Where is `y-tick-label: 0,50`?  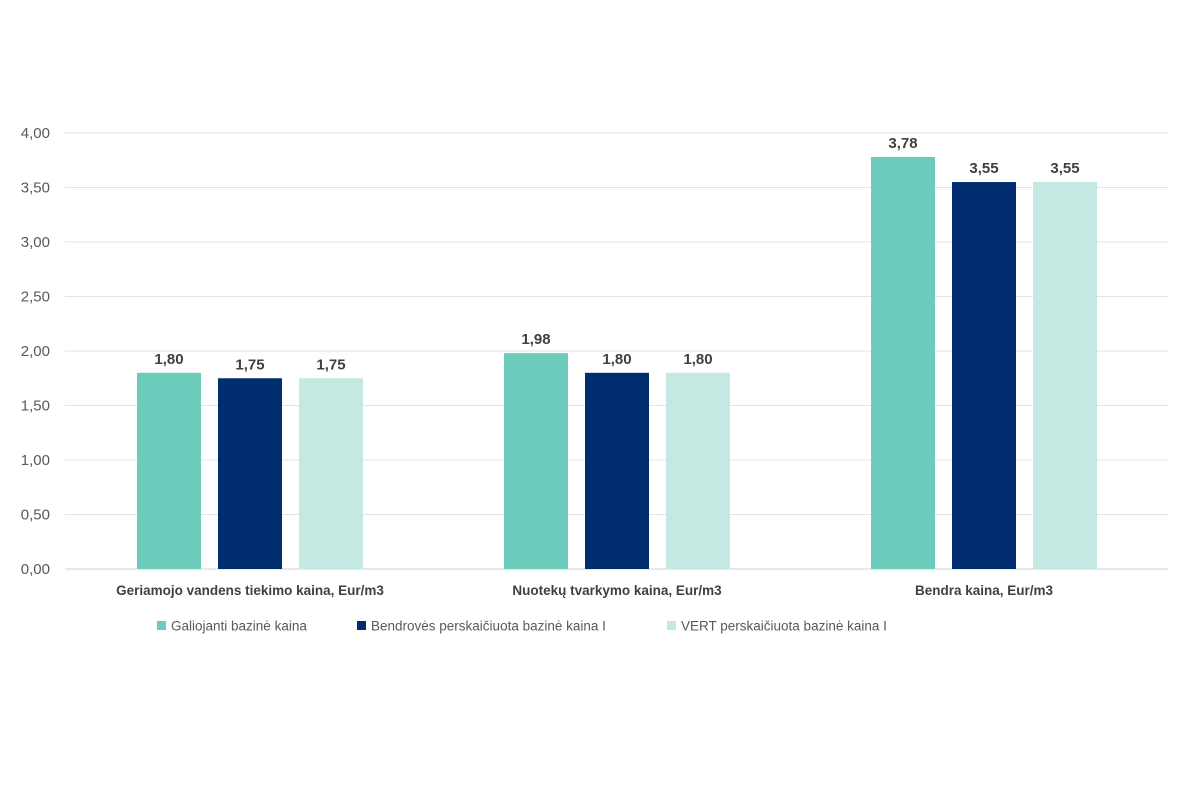
y-tick-label: 0,50 is located at coordinates (35, 515).